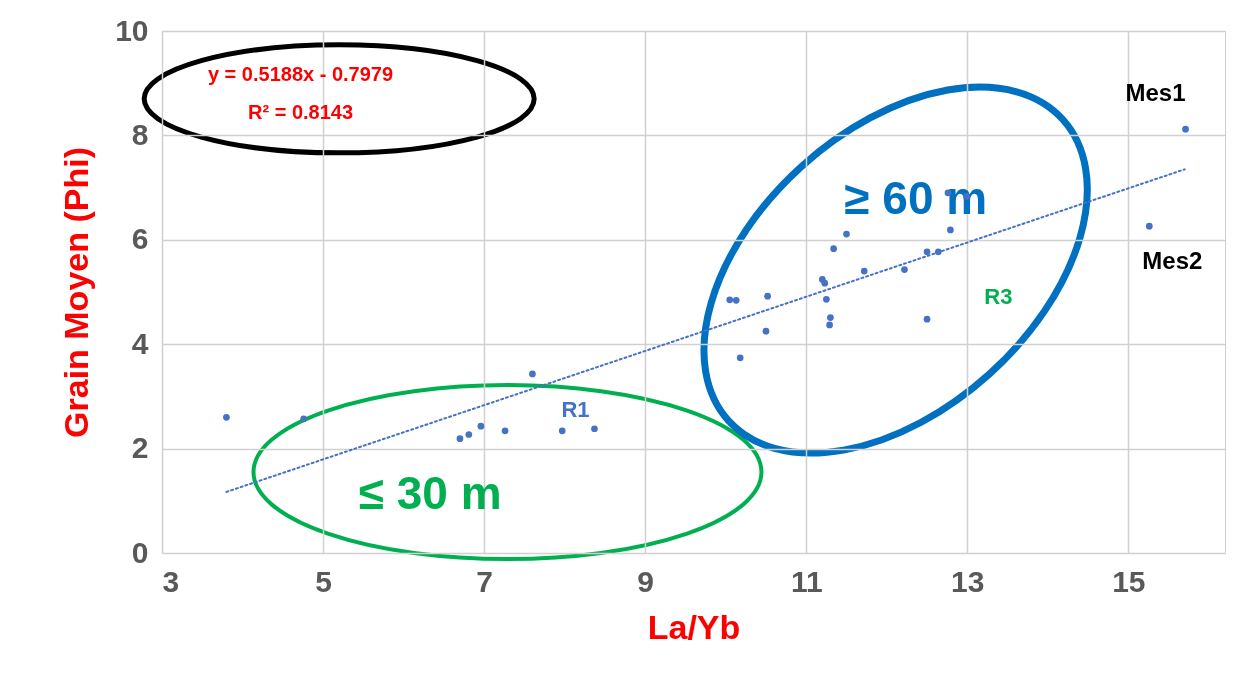  What do you see at coordinates (140, 134) in the screenshot?
I see `y-tick-label: 8` at bounding box center [140, 134].